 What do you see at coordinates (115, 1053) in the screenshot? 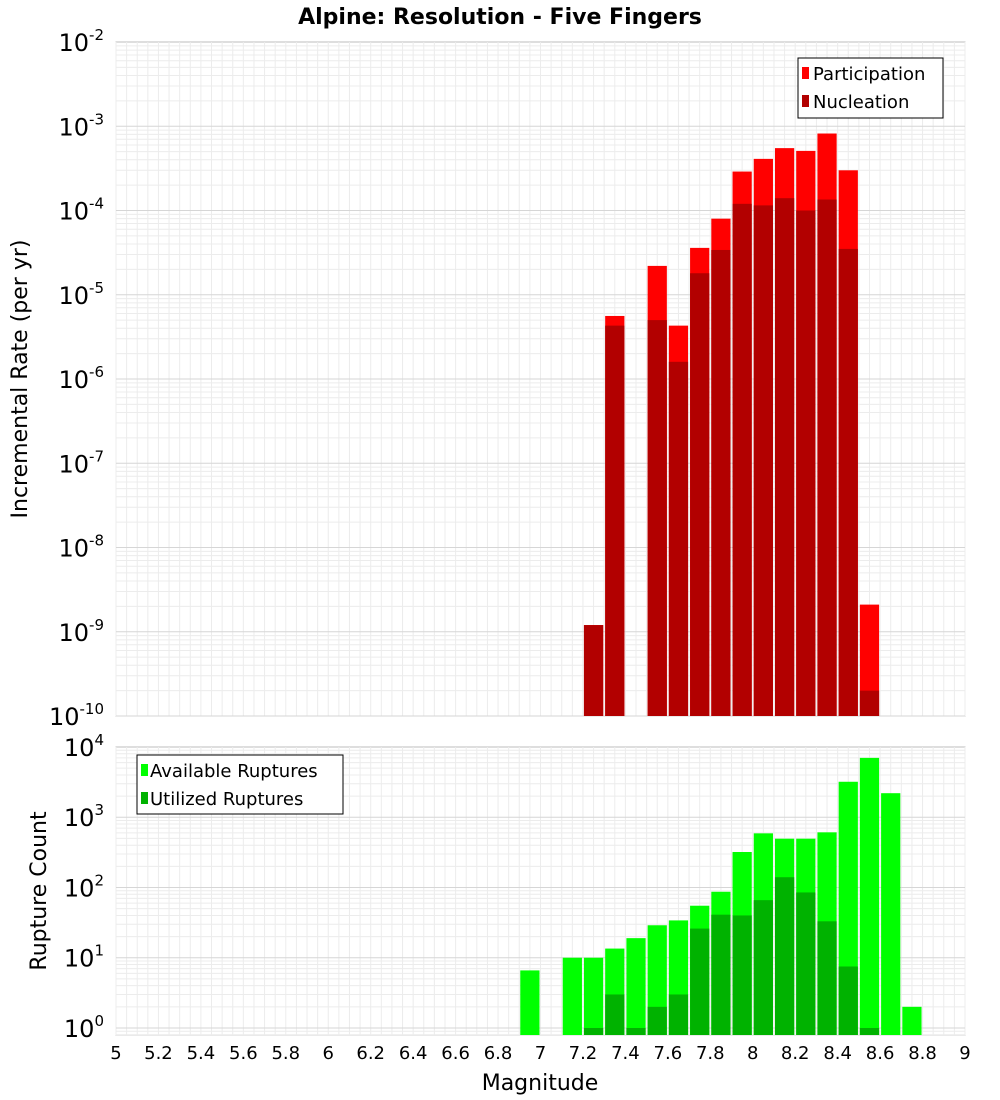
I see `x-tick-label: 5` at bounding box center [115, 1053].